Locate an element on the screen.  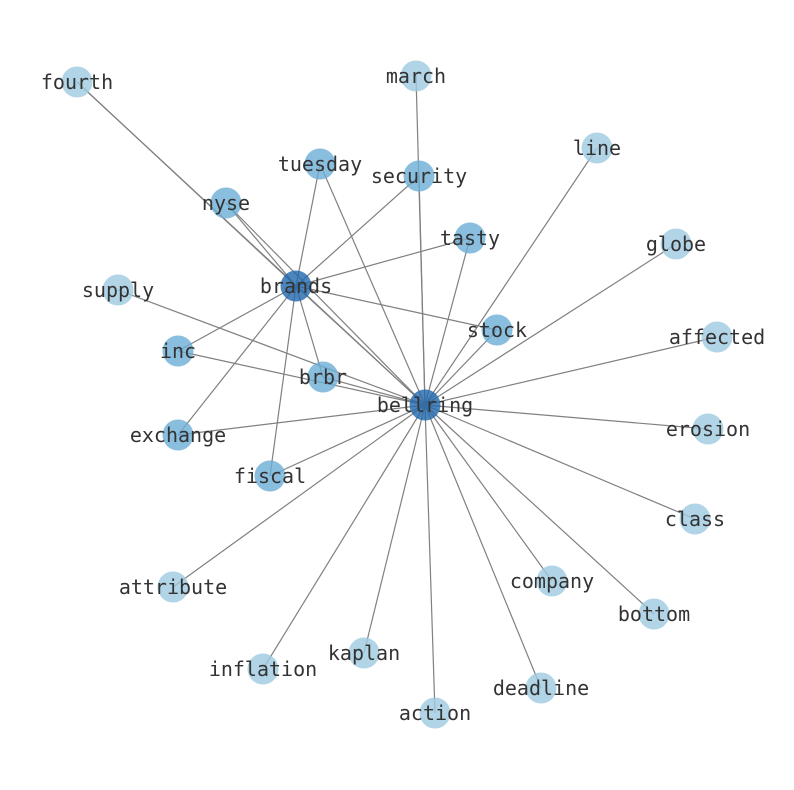
node-label-march: march is located at coordinates (416, 76).